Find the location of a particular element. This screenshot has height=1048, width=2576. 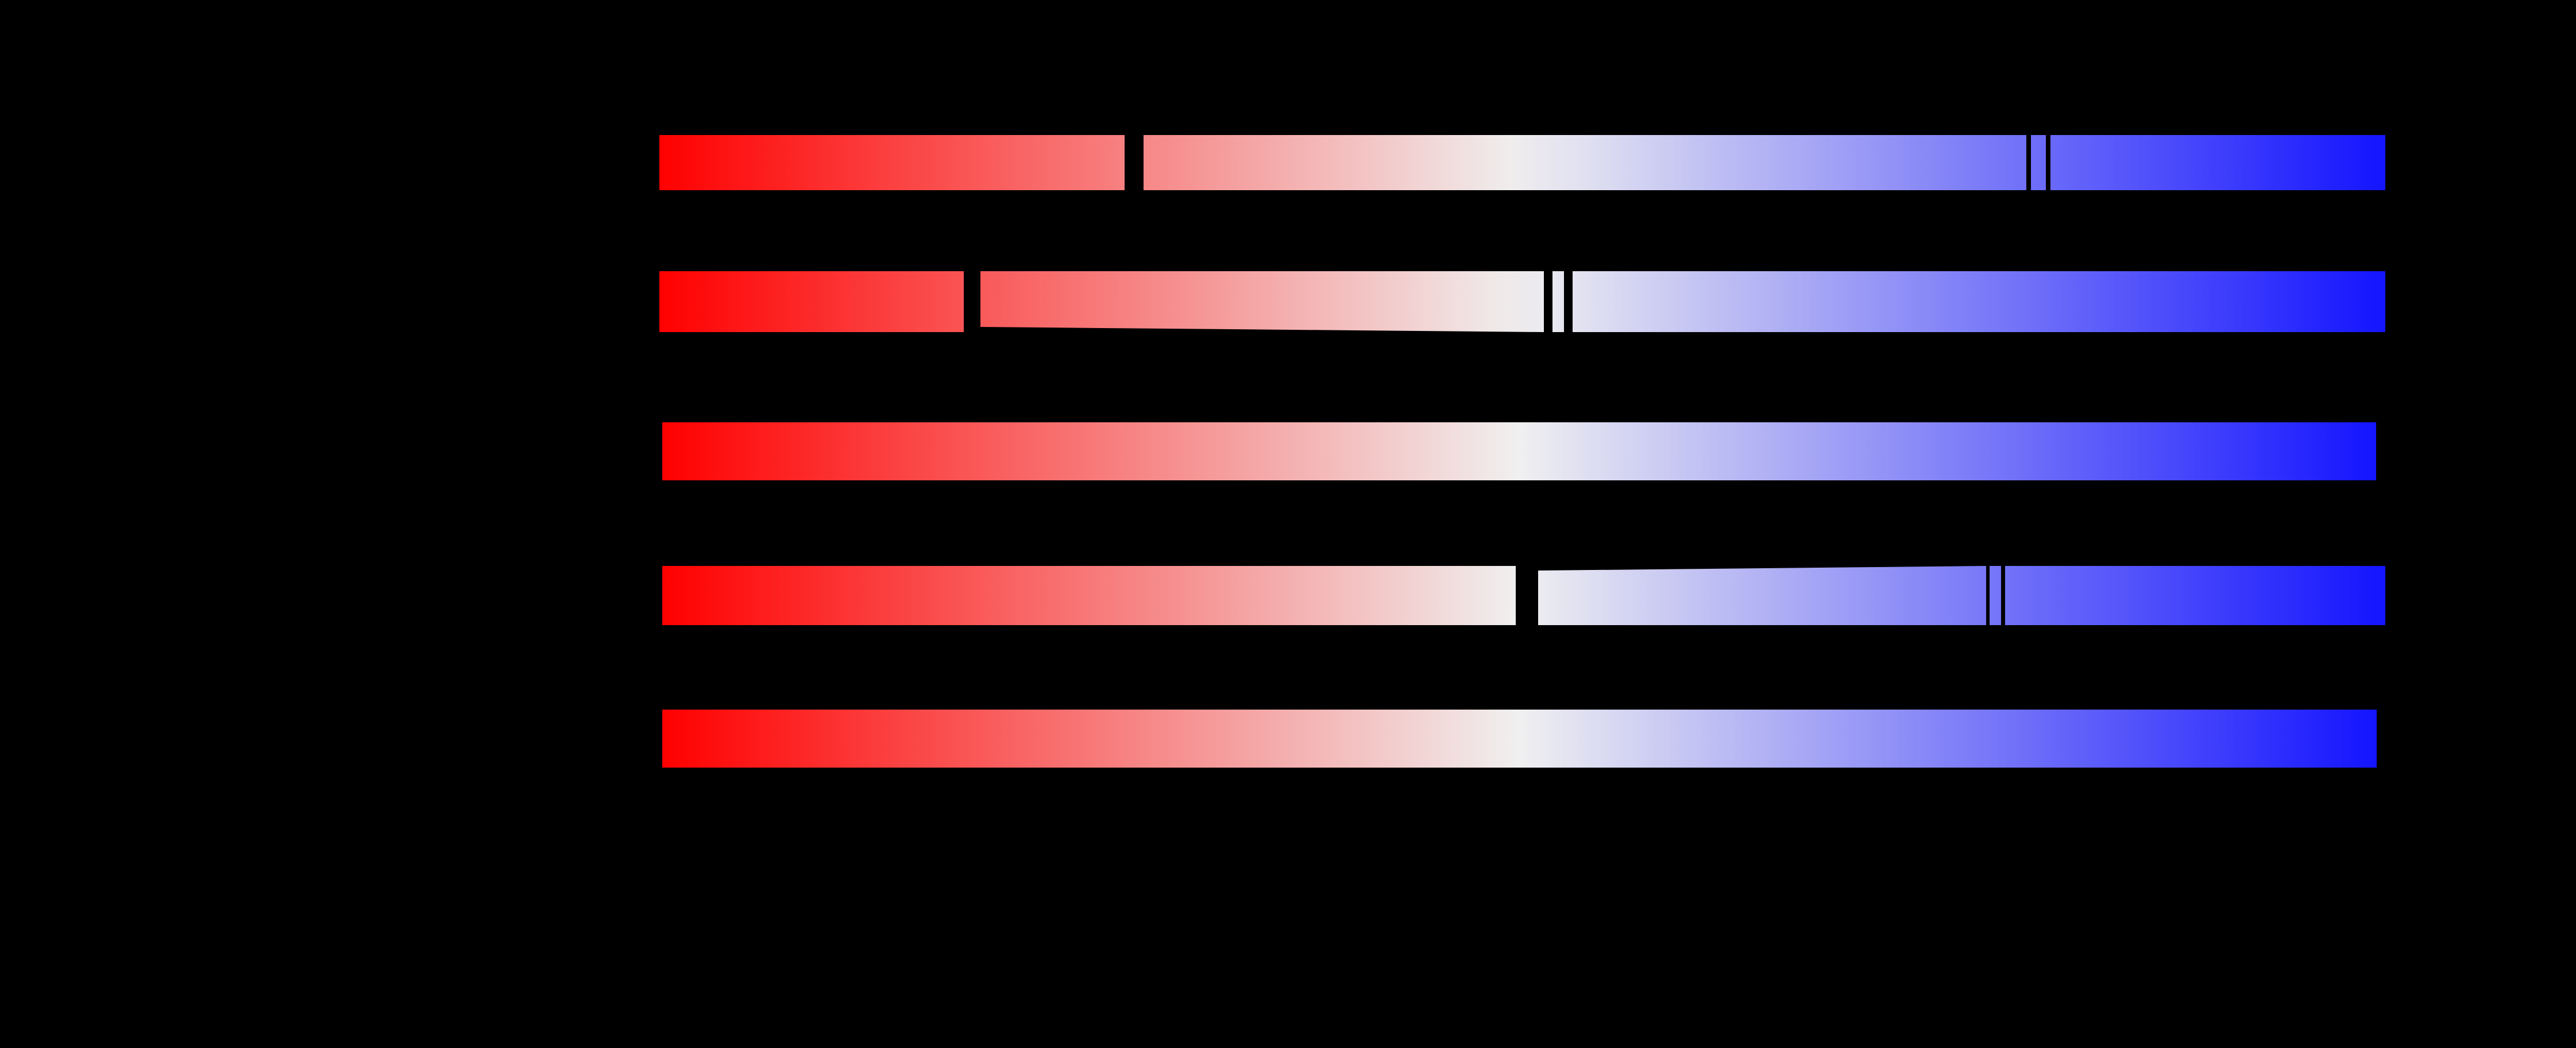

colorbar-row-1-segment-b is located at coordinates (1585, 162).